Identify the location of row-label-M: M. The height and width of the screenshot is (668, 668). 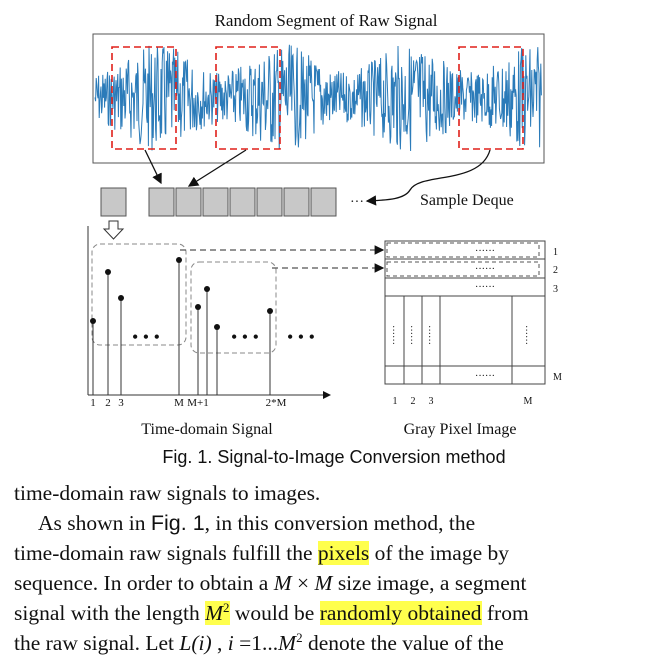
(557, 377).